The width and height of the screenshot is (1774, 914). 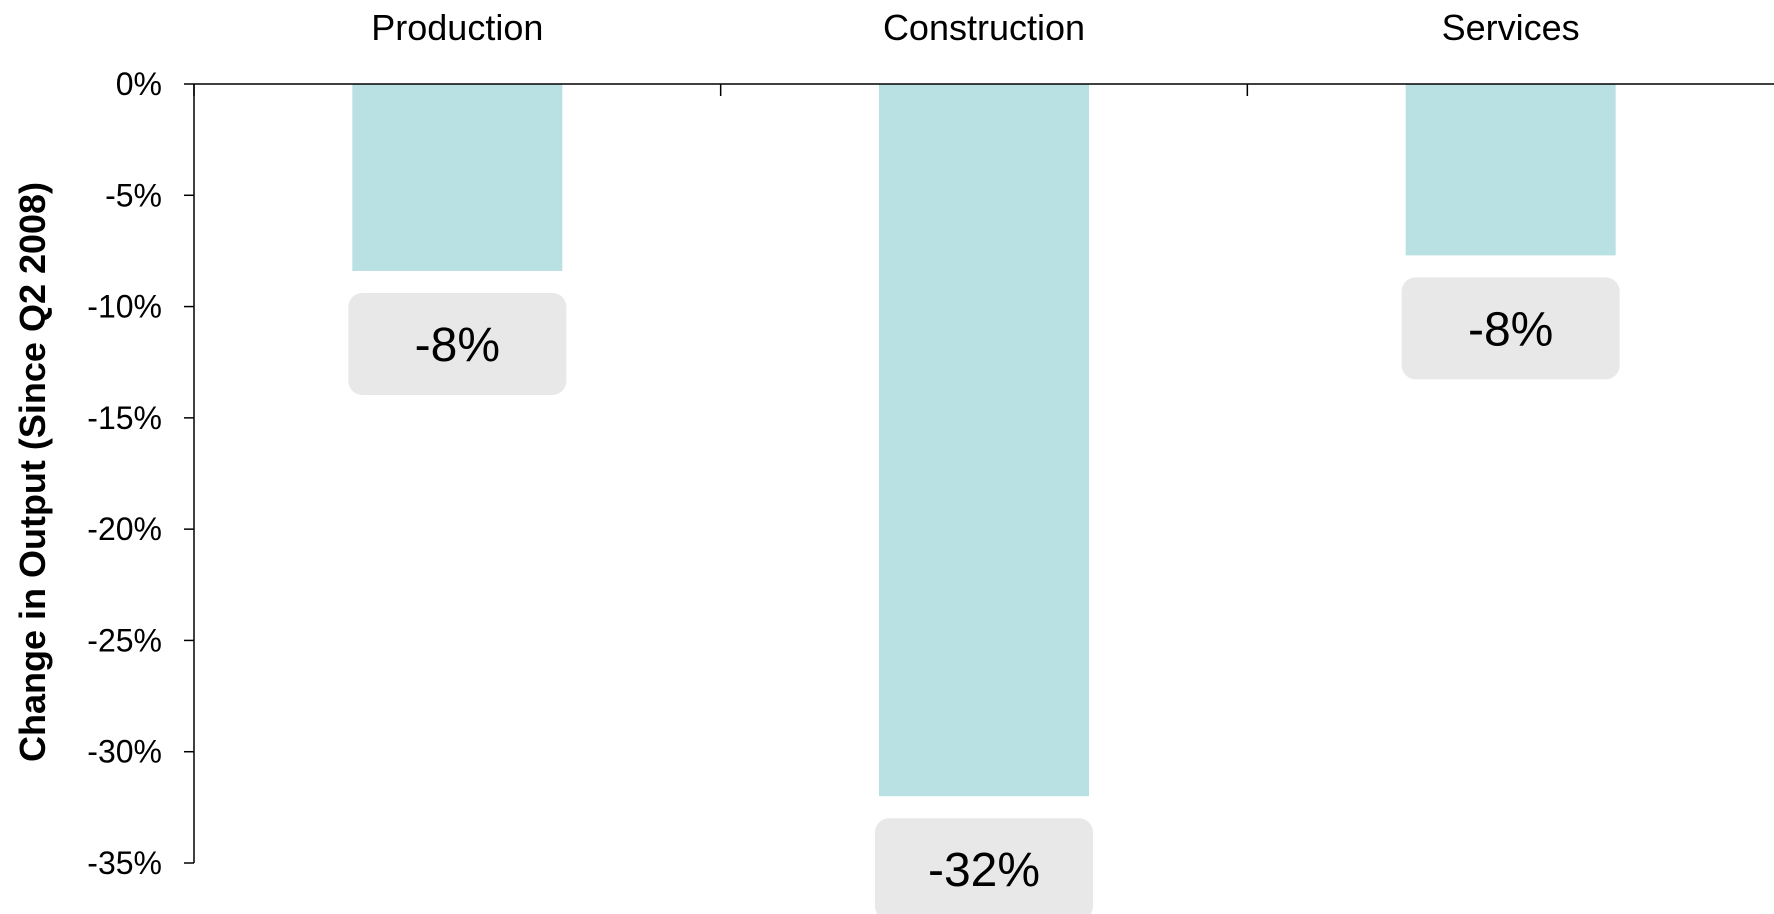 I want to click on y-tick-label: -35%, so click(x=124, y=863).